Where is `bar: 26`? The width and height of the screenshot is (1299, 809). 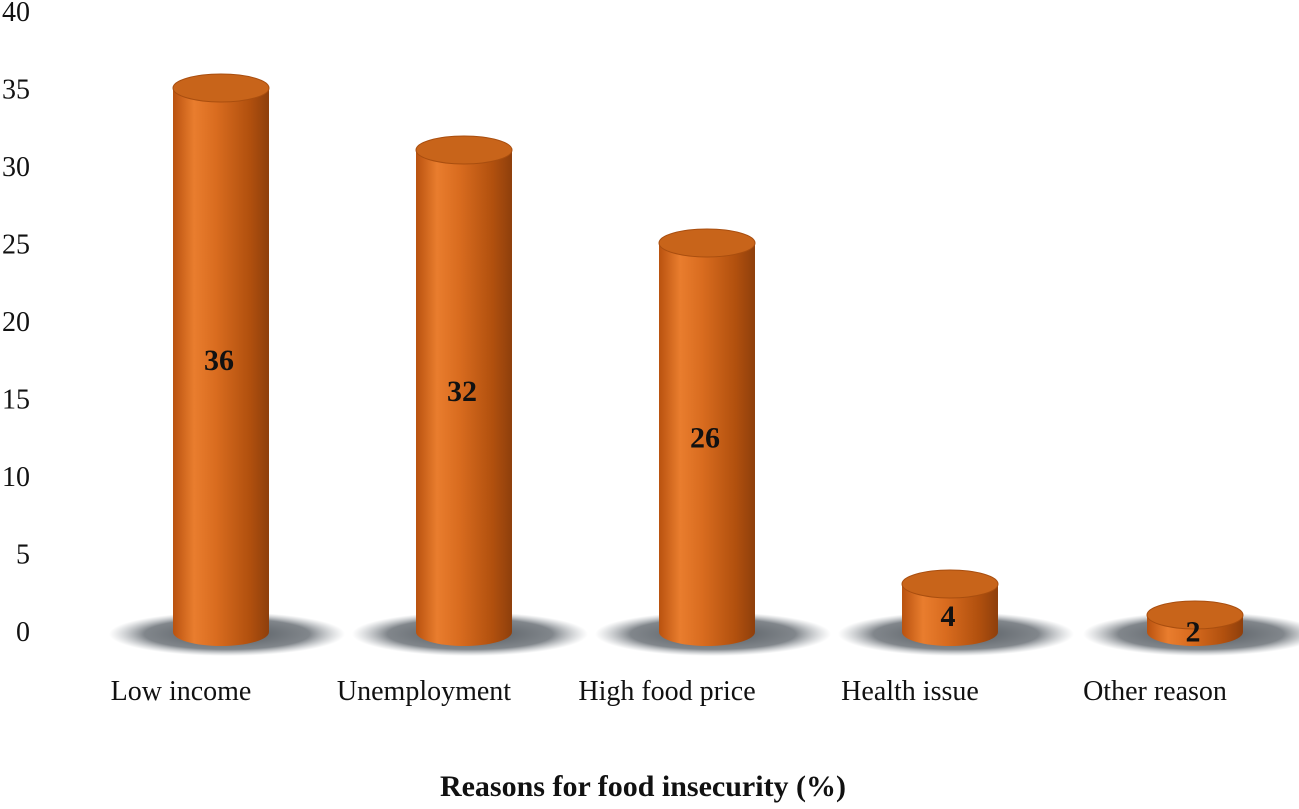
bar: 26 is located at coordinates (707, 437).